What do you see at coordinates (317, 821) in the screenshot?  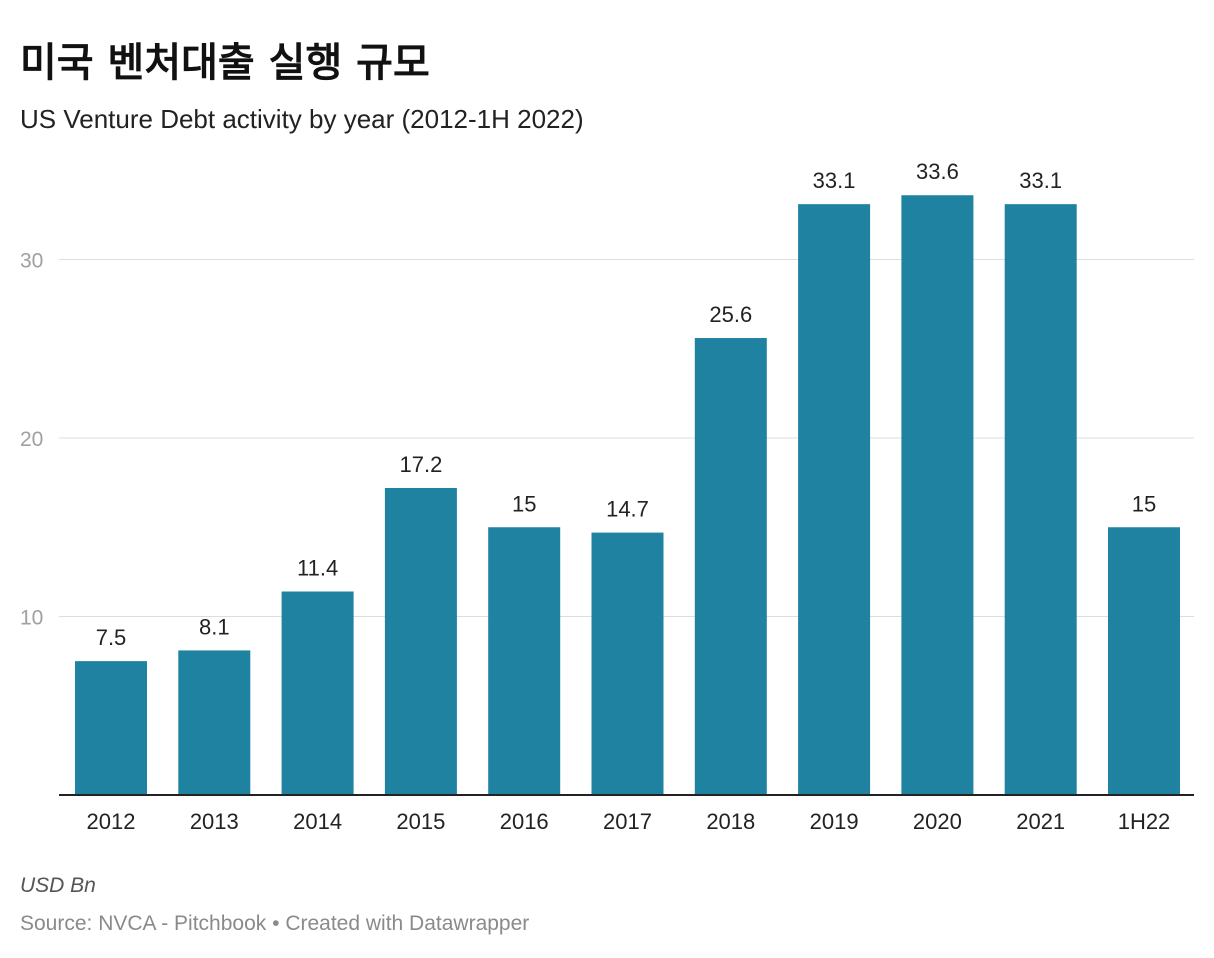 I see `x-tick-label: 2014` at bounding box center [317, 821].